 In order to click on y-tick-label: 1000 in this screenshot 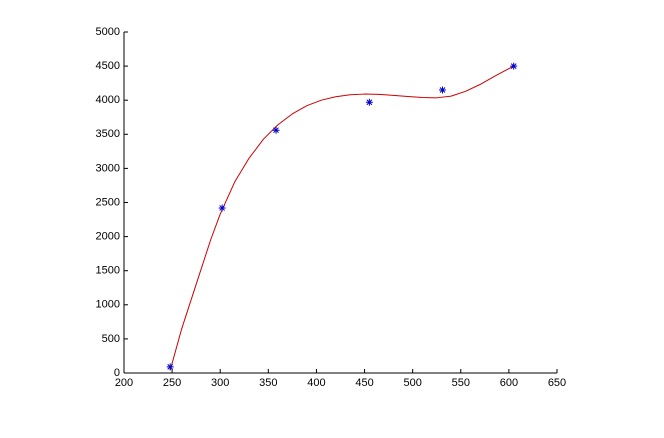, I will do `click(108, 305)`.